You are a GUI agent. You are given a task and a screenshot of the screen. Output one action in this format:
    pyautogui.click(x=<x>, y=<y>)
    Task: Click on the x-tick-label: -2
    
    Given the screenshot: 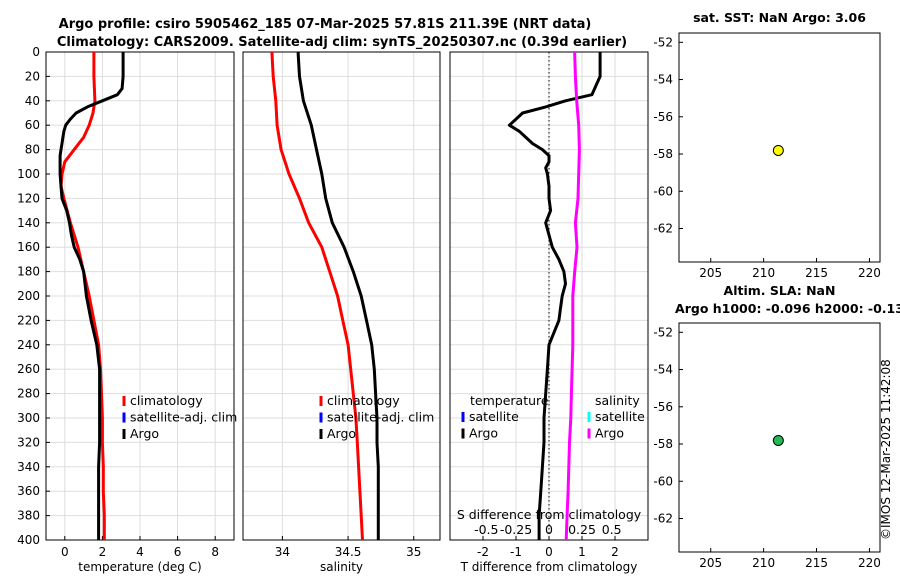 What is the action you would take?
    pyautogui.click(x=483, y=552)
    